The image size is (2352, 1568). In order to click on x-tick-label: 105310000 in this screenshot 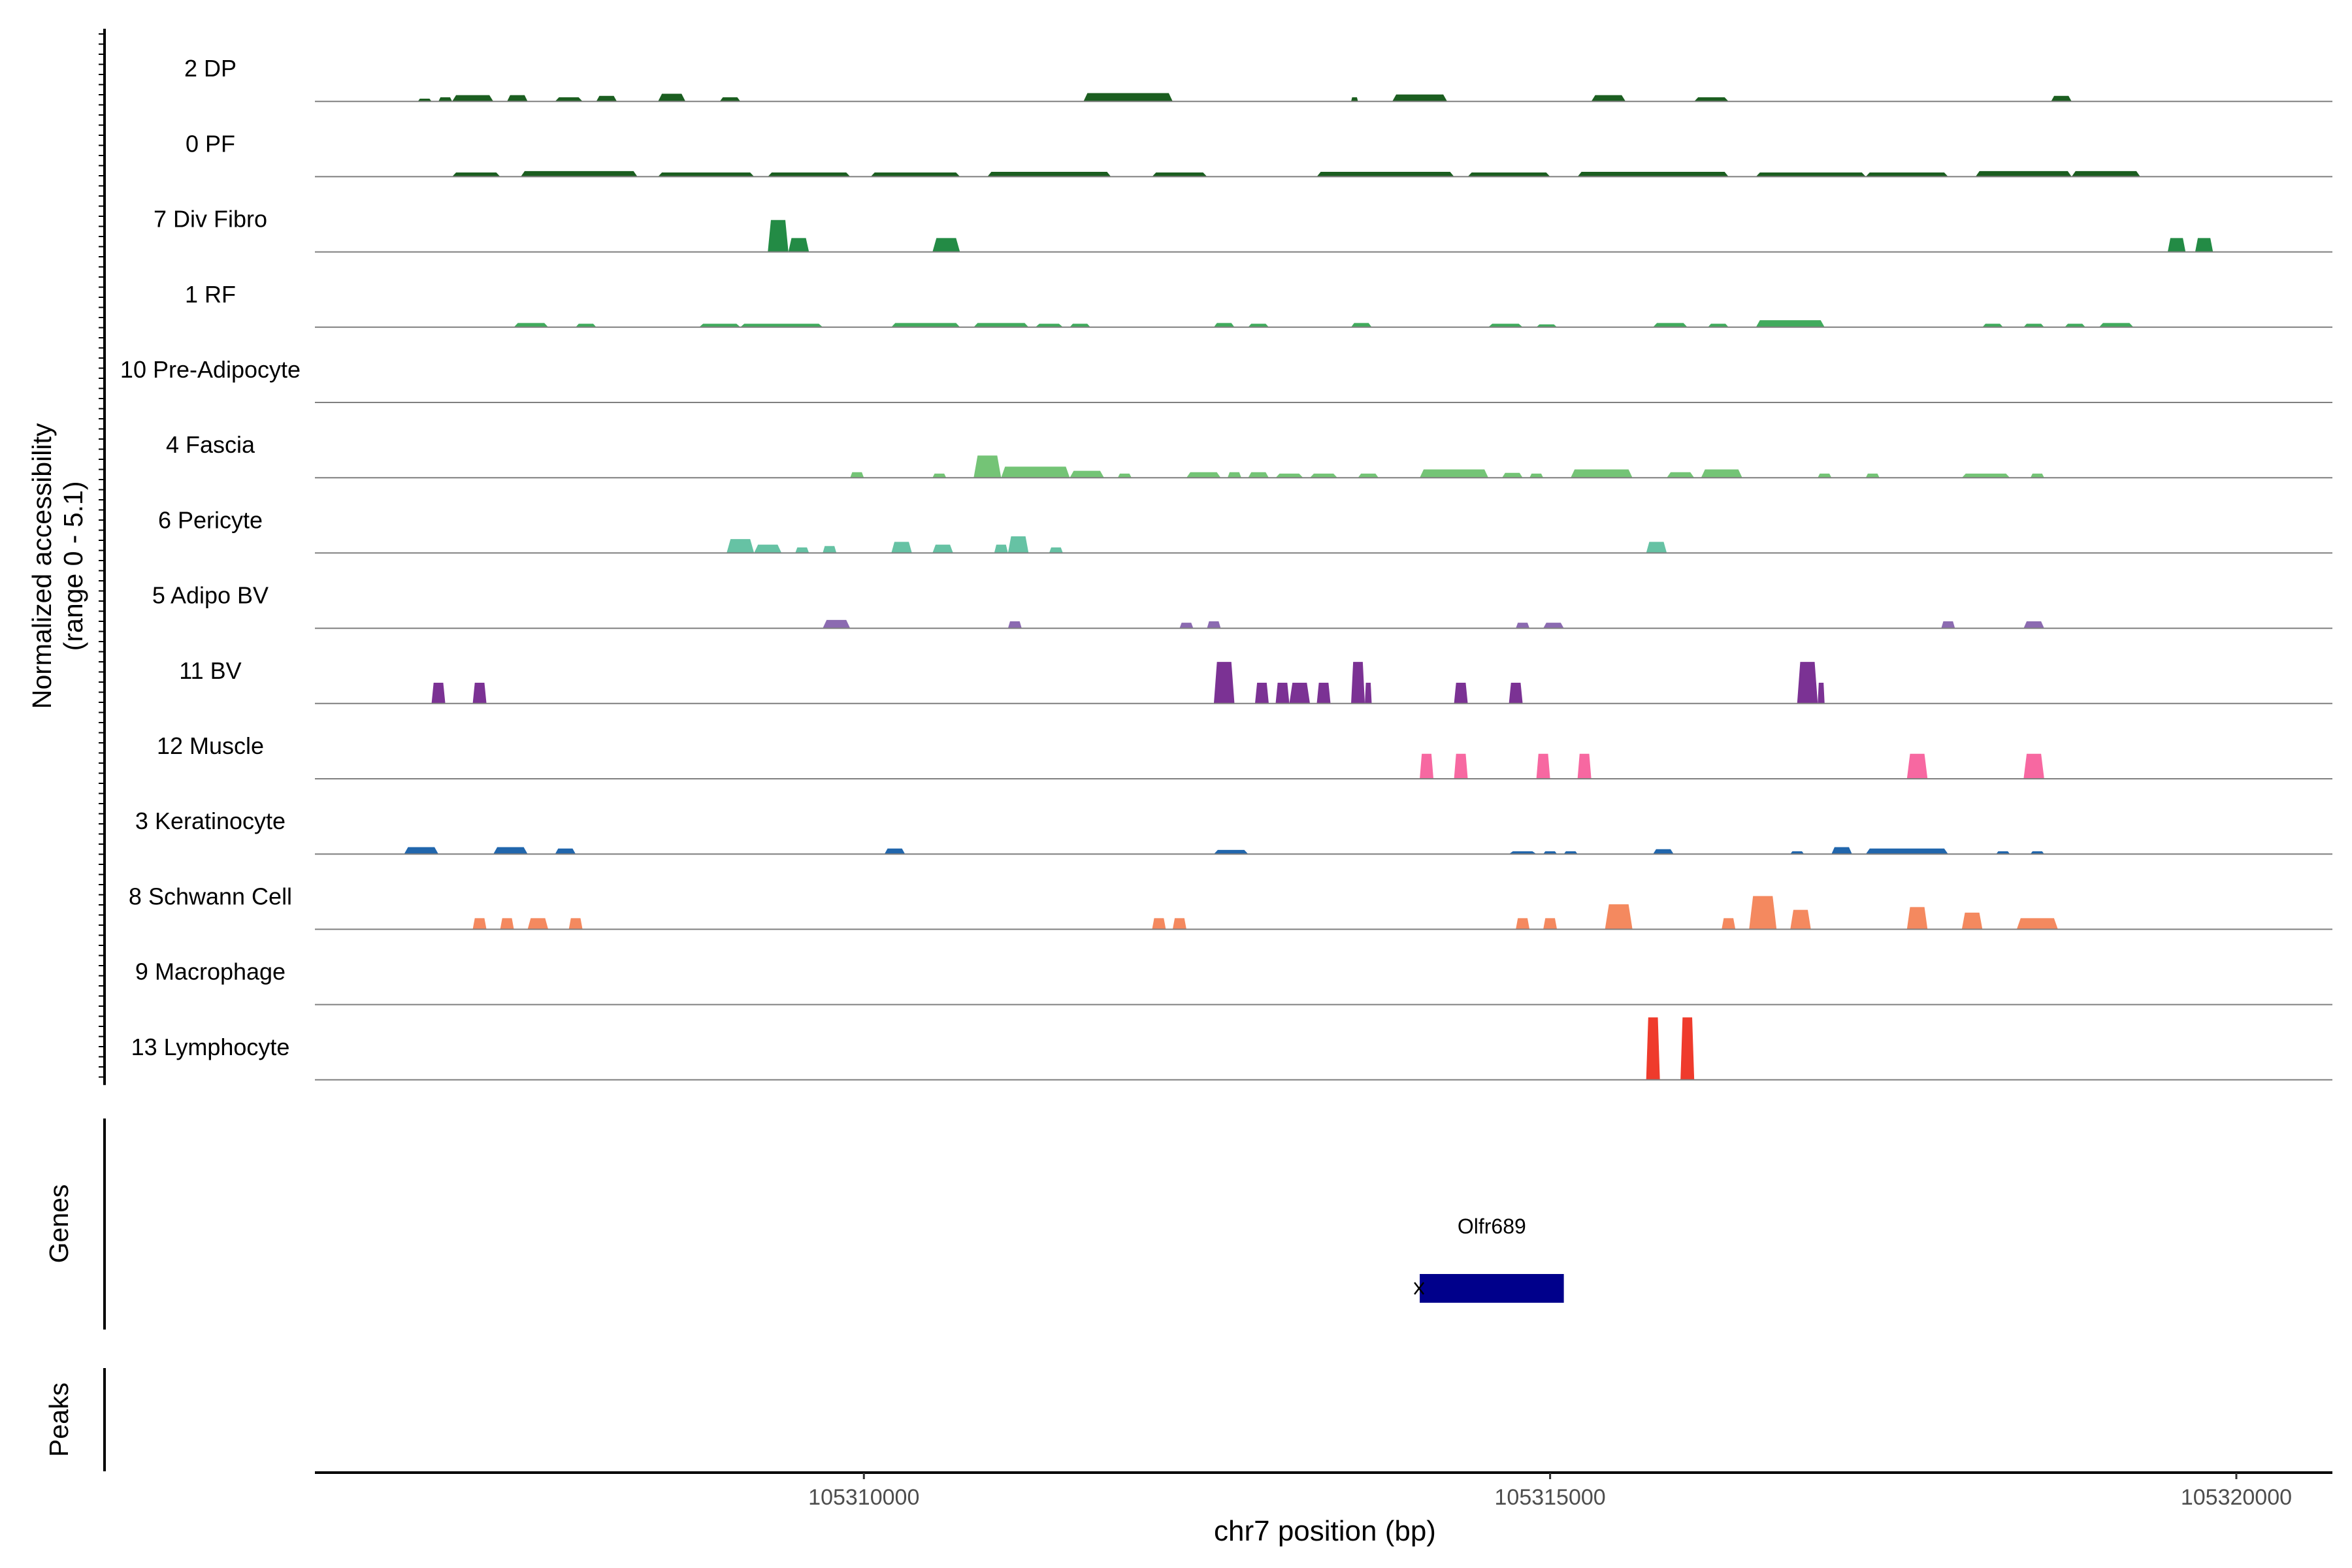, I will do `click(863, 1497)`.